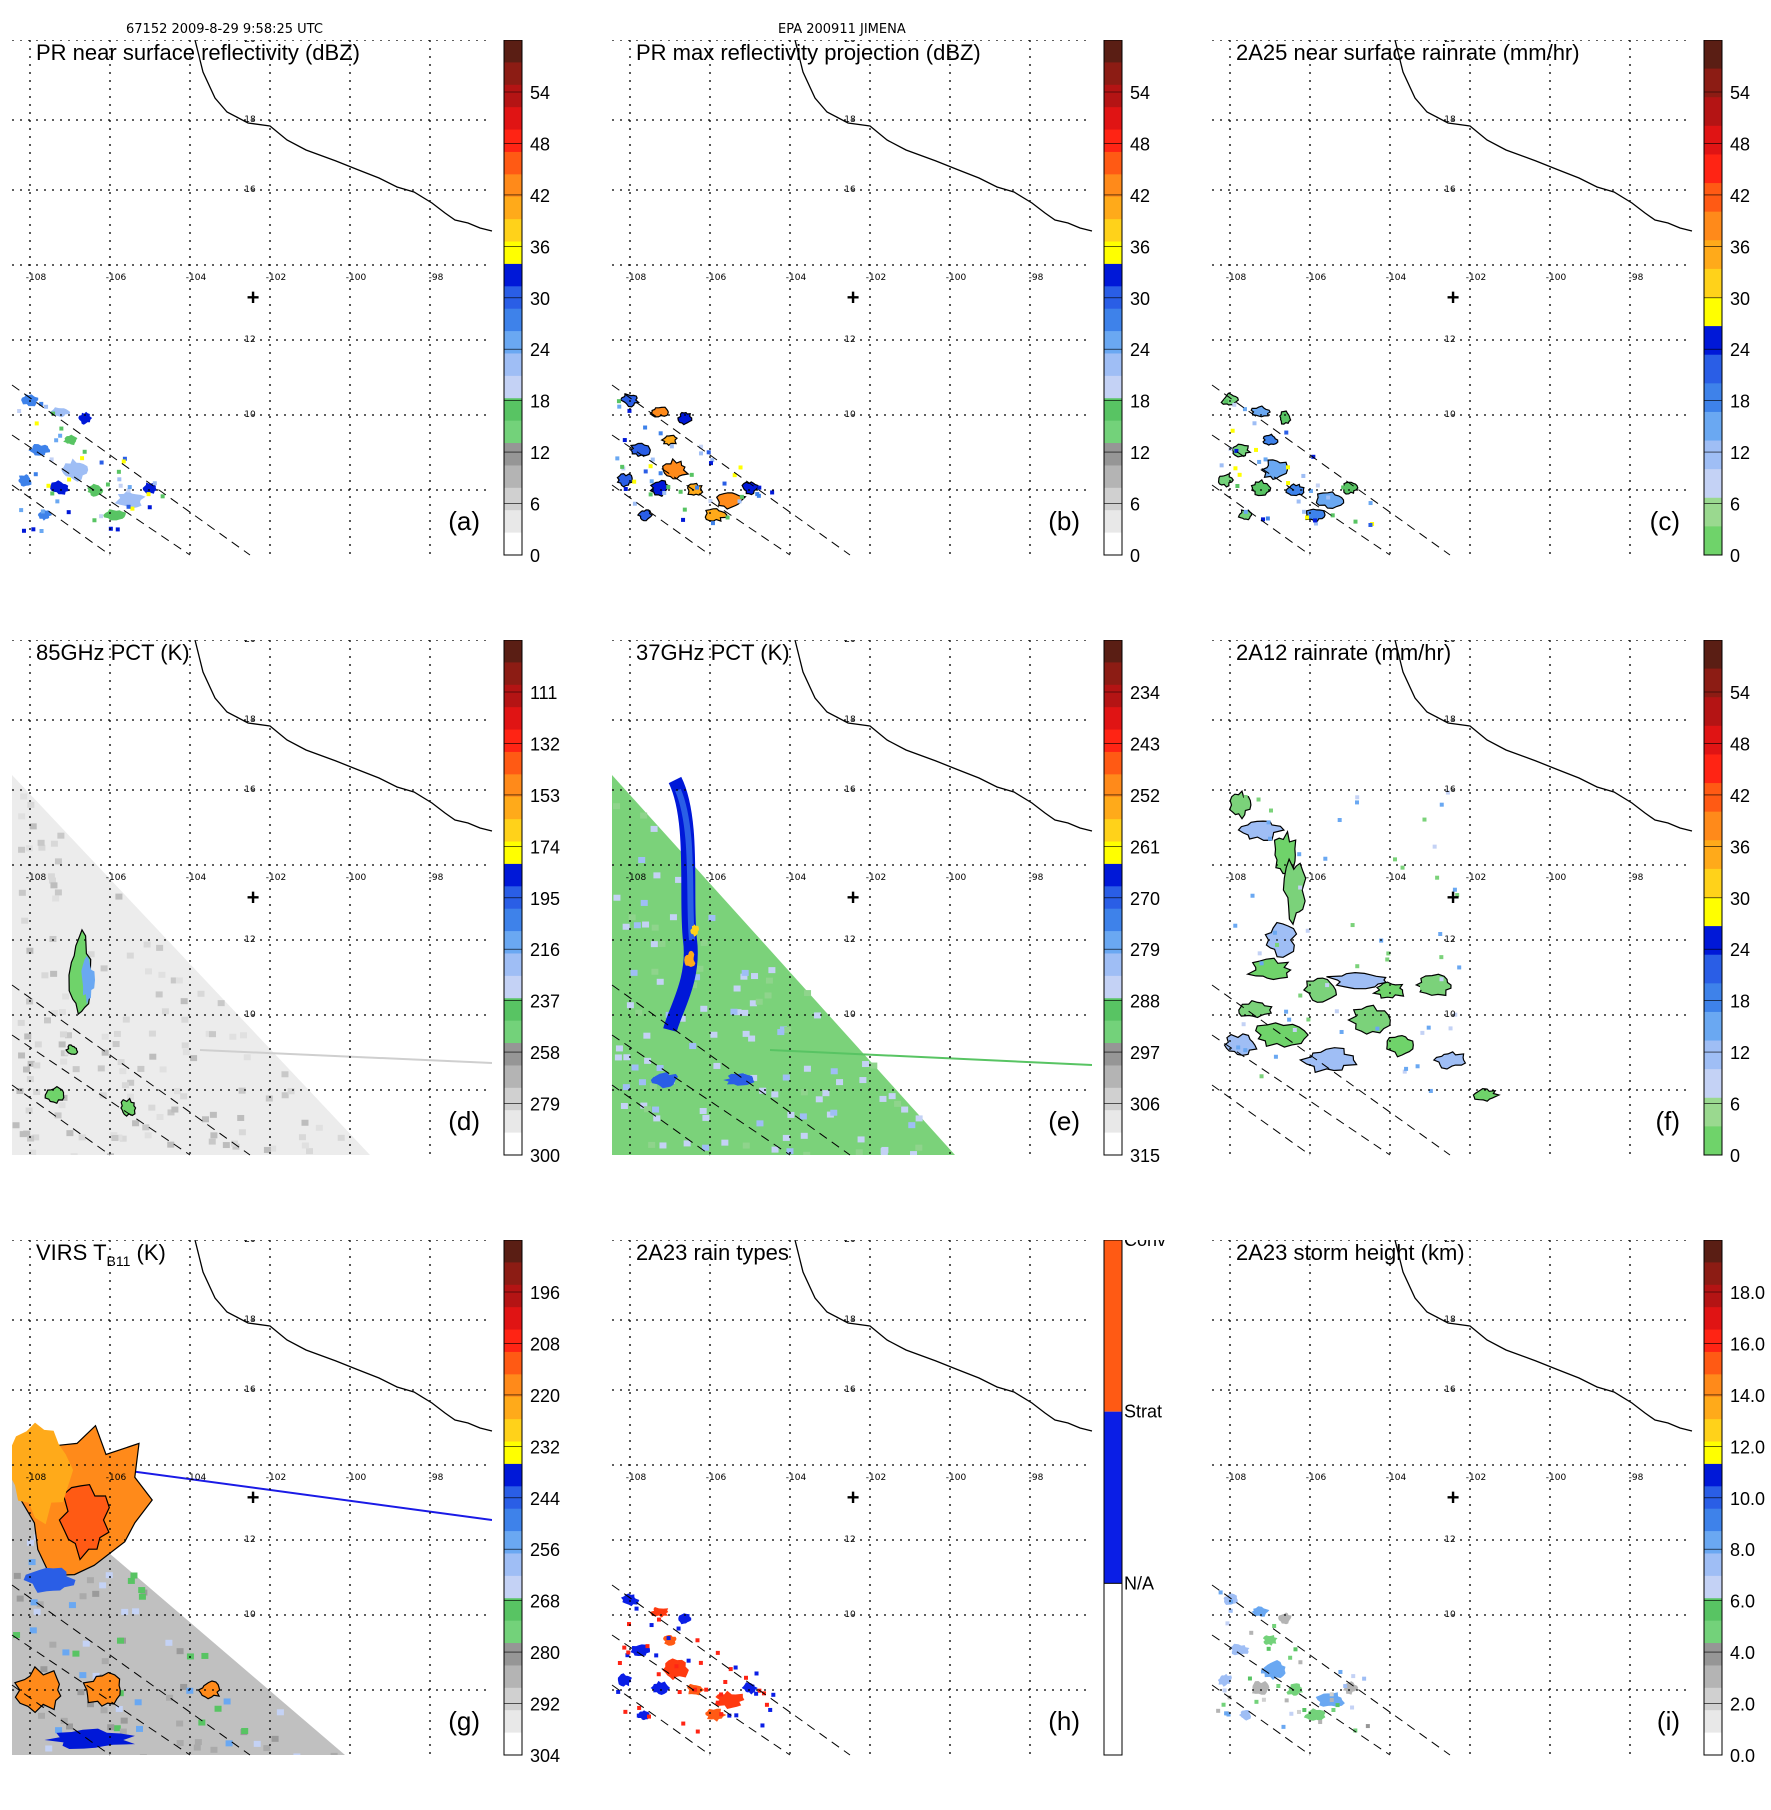 This screenshot has width=1771, height=1810. I want to click on colorbar-tick-label: 306, so click(1145, 1105).